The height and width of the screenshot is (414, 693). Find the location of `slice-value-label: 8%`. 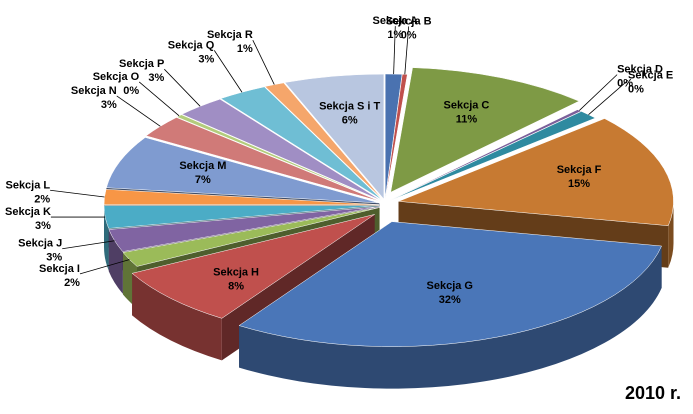

slice-value-label: 8% is located at coordinates (236, 286).